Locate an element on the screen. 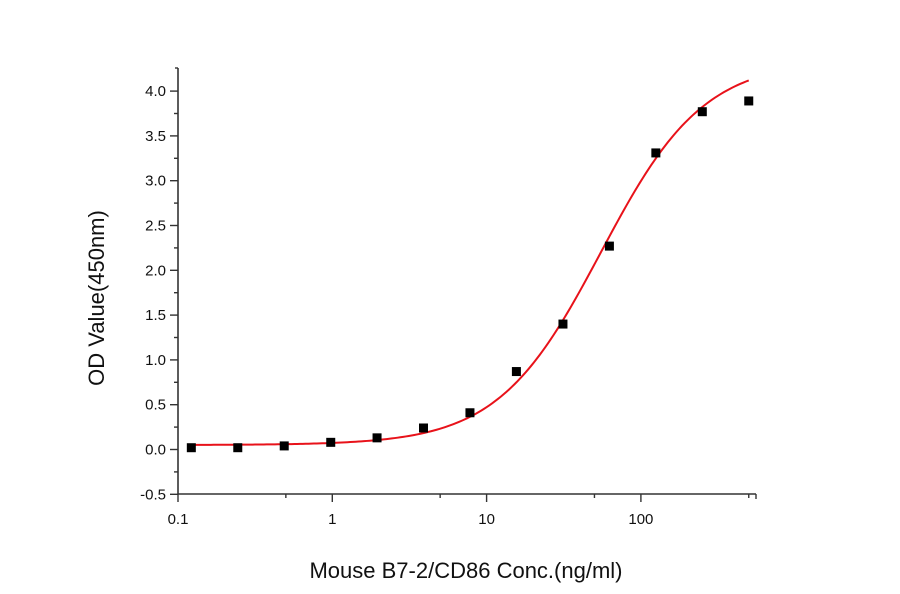  x-axis-title: Mouse B7-2/CD86 Conc.(ng/ml) is located at coordinates (465, 570).